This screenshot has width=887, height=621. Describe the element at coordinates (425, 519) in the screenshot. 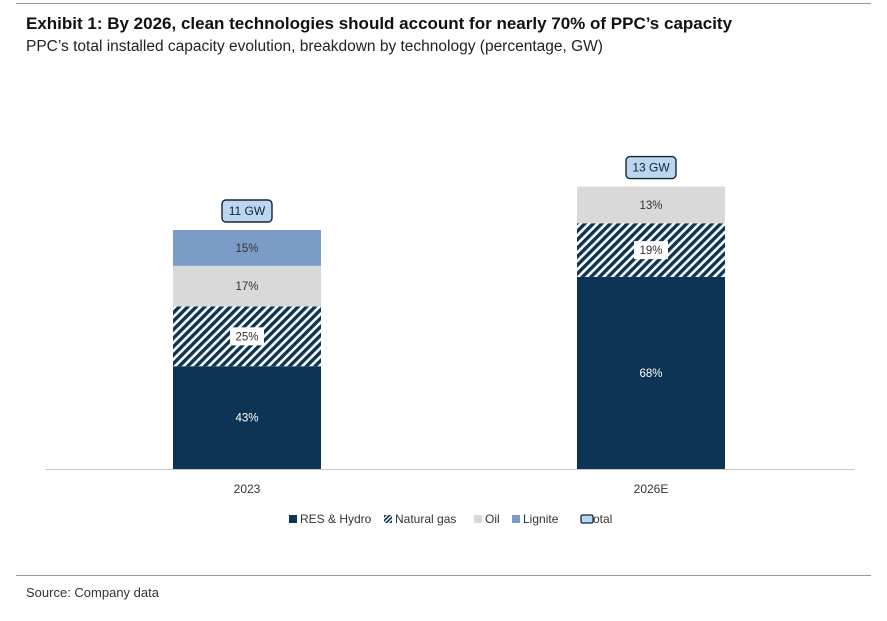

I see `legend-label-natural-gas: Natural gas` at that location.